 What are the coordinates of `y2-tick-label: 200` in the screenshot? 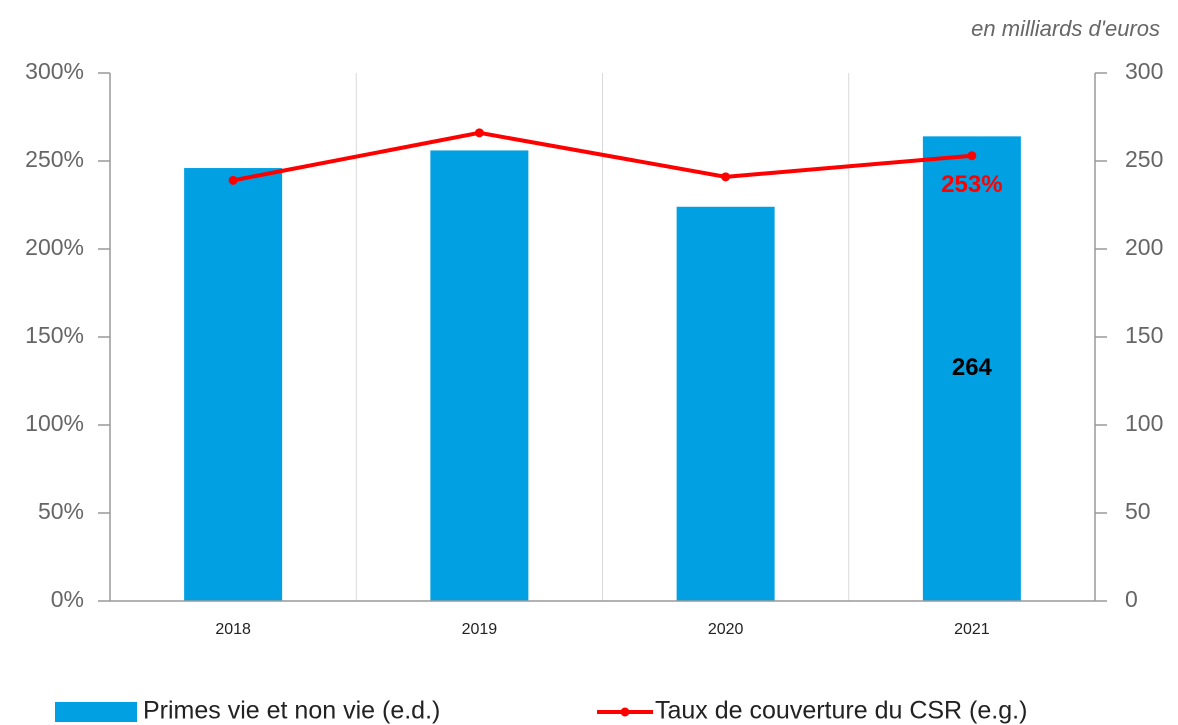 It's located at (1144, 247).